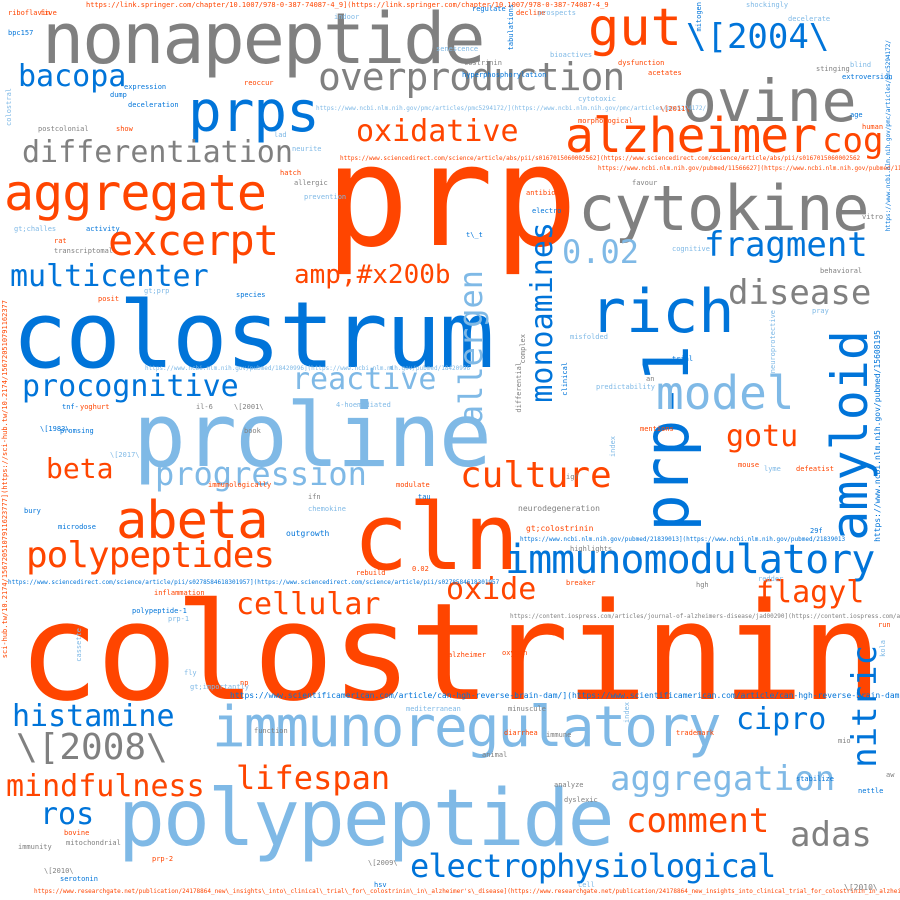 This screenshot has height=900, width=900. Describe the element at coordinates (240, 485) in the screenshot. I see `word-immunologically: immunologically` at that location.